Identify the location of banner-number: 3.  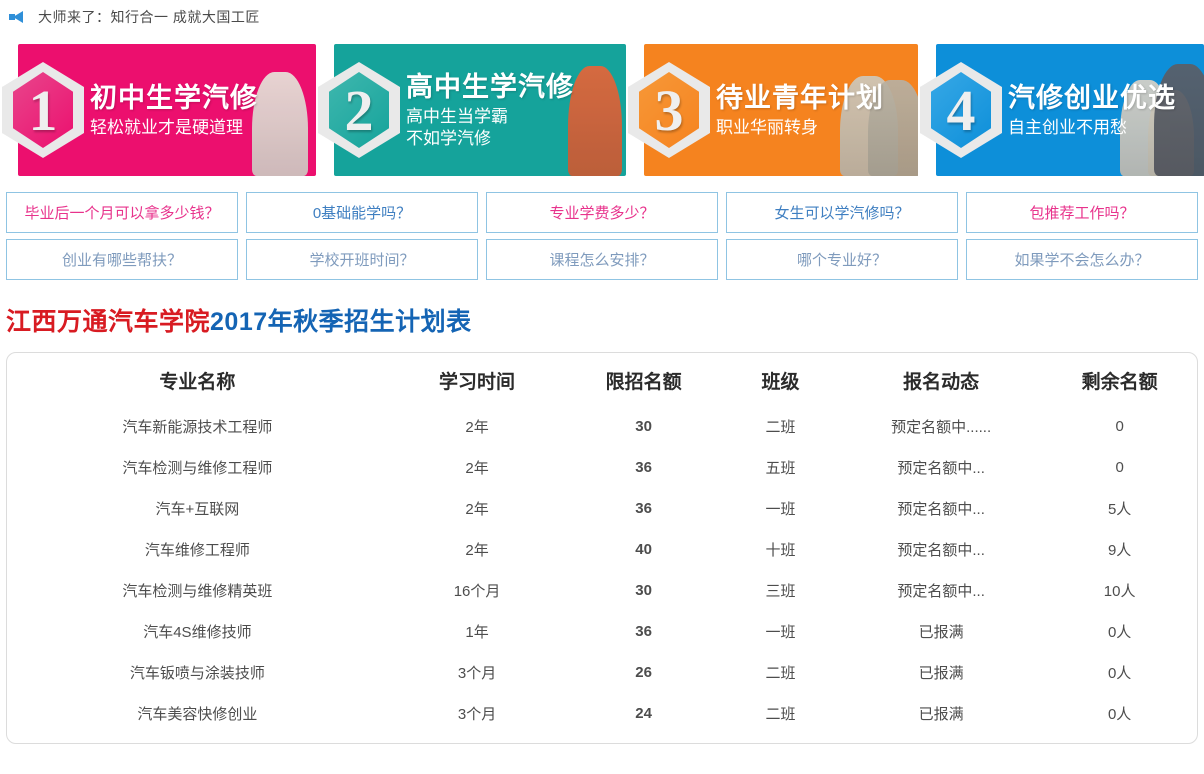
(669, 110).